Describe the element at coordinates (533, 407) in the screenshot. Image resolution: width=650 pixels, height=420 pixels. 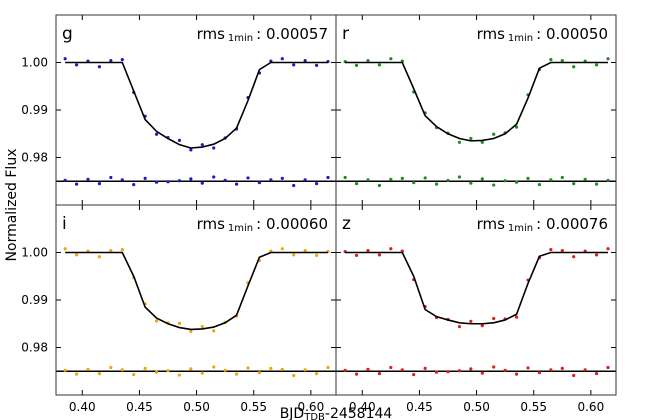
I see `x-tick-label: 0.55` at that location.